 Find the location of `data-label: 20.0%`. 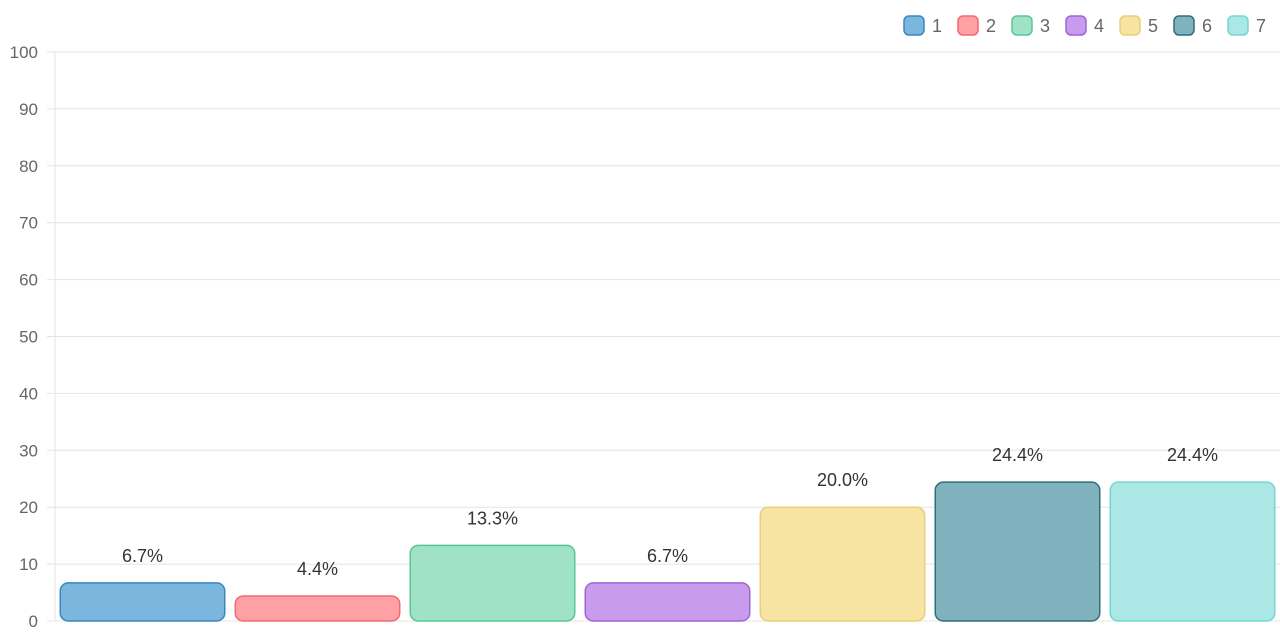

data-label: 20.0% is located at coordinates (842, 480).